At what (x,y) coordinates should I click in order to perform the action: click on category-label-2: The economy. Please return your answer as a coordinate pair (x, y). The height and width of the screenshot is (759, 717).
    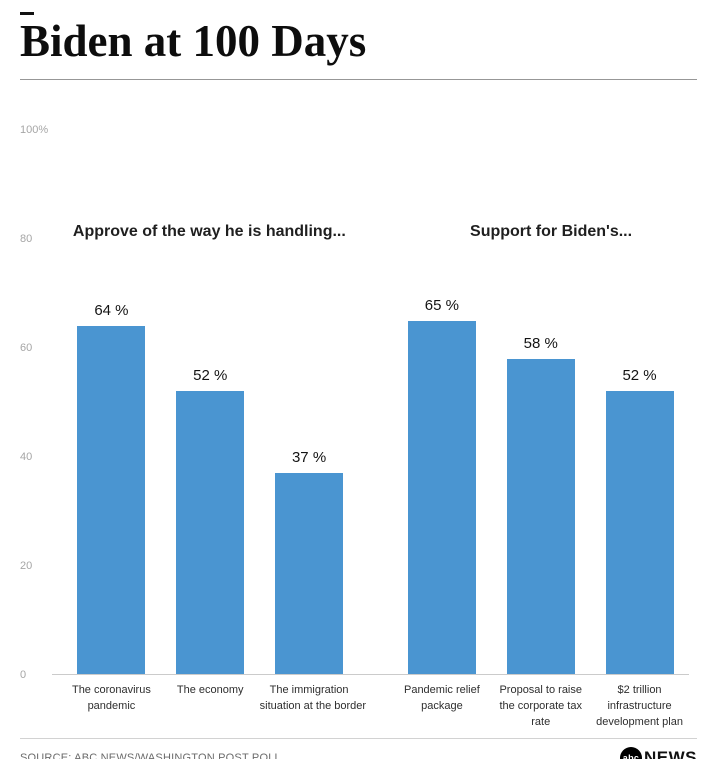
    Looking at the image, I should click on (210, 707).